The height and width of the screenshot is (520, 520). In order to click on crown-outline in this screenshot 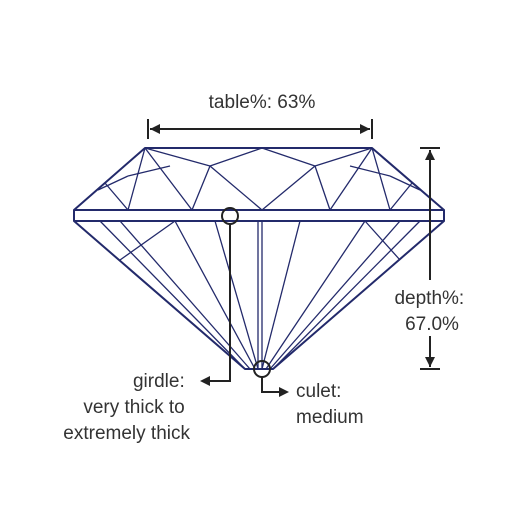, I will do `click(259, 179)`.